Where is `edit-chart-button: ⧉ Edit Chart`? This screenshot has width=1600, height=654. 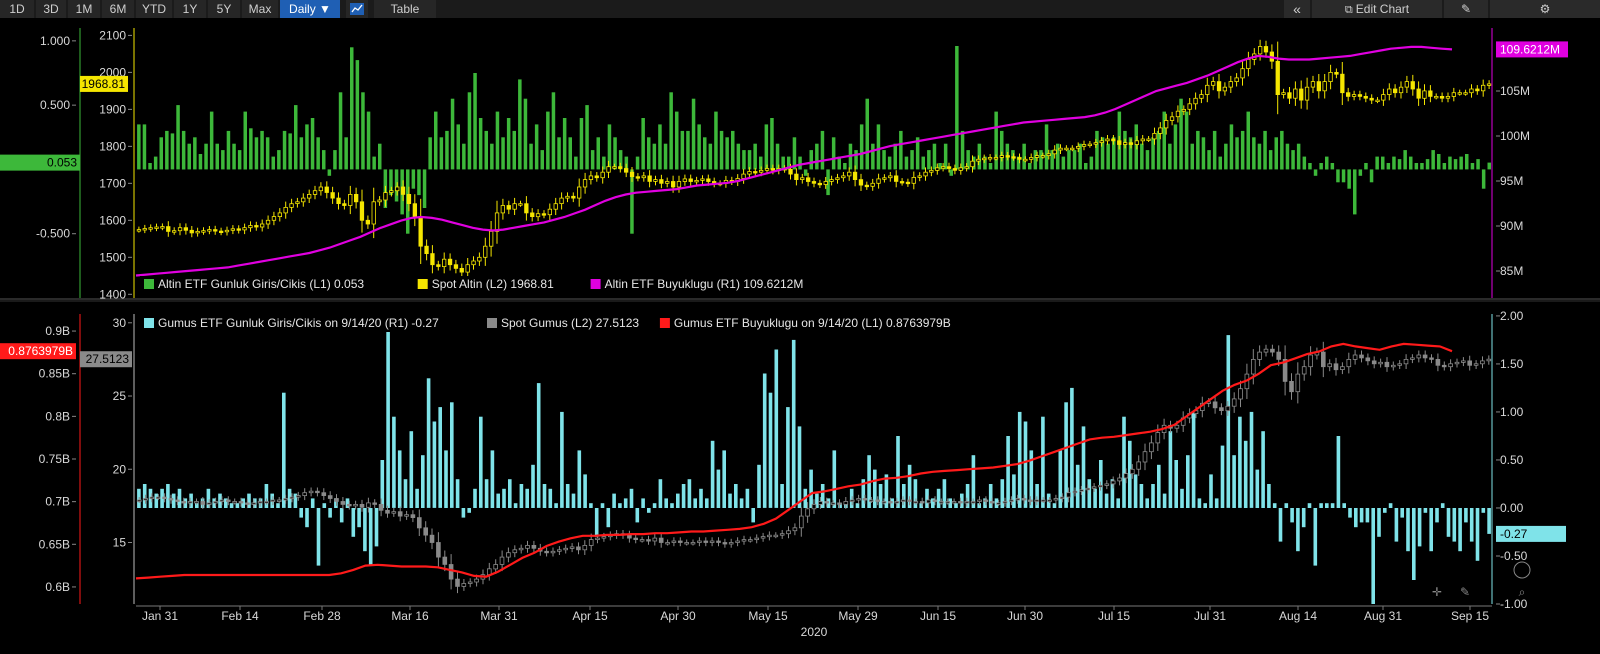
edit-chart-button: ⧉ Edit Chart is located at coordinates (1377, 9).